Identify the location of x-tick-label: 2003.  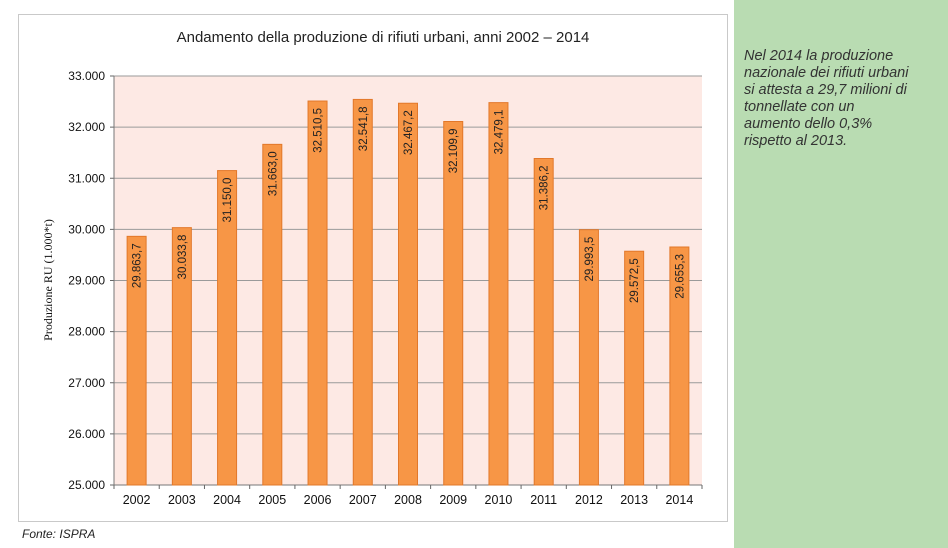
(182, 500).